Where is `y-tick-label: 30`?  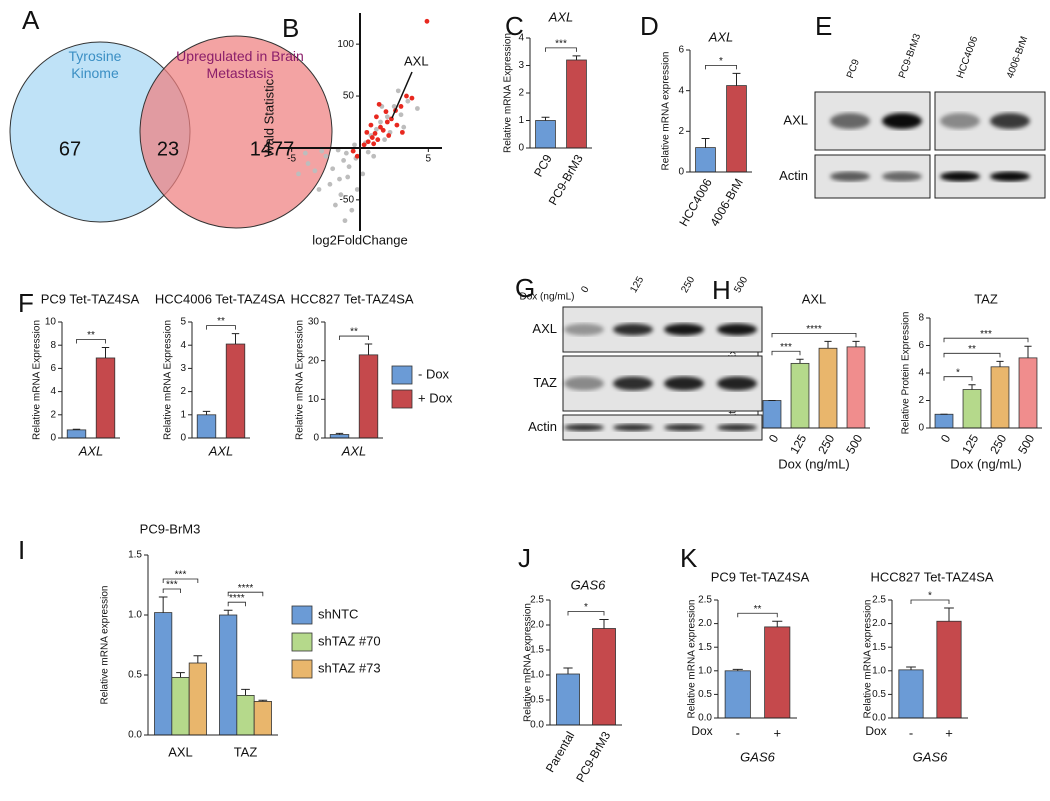
y-tick-label: 30 is located at coordinates (314, 322).